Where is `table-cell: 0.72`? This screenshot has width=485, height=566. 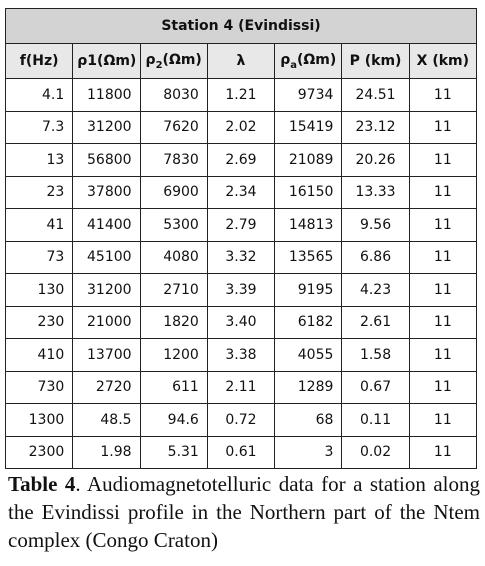
table-cell: 0.72 is located at coordinates (241, 420).